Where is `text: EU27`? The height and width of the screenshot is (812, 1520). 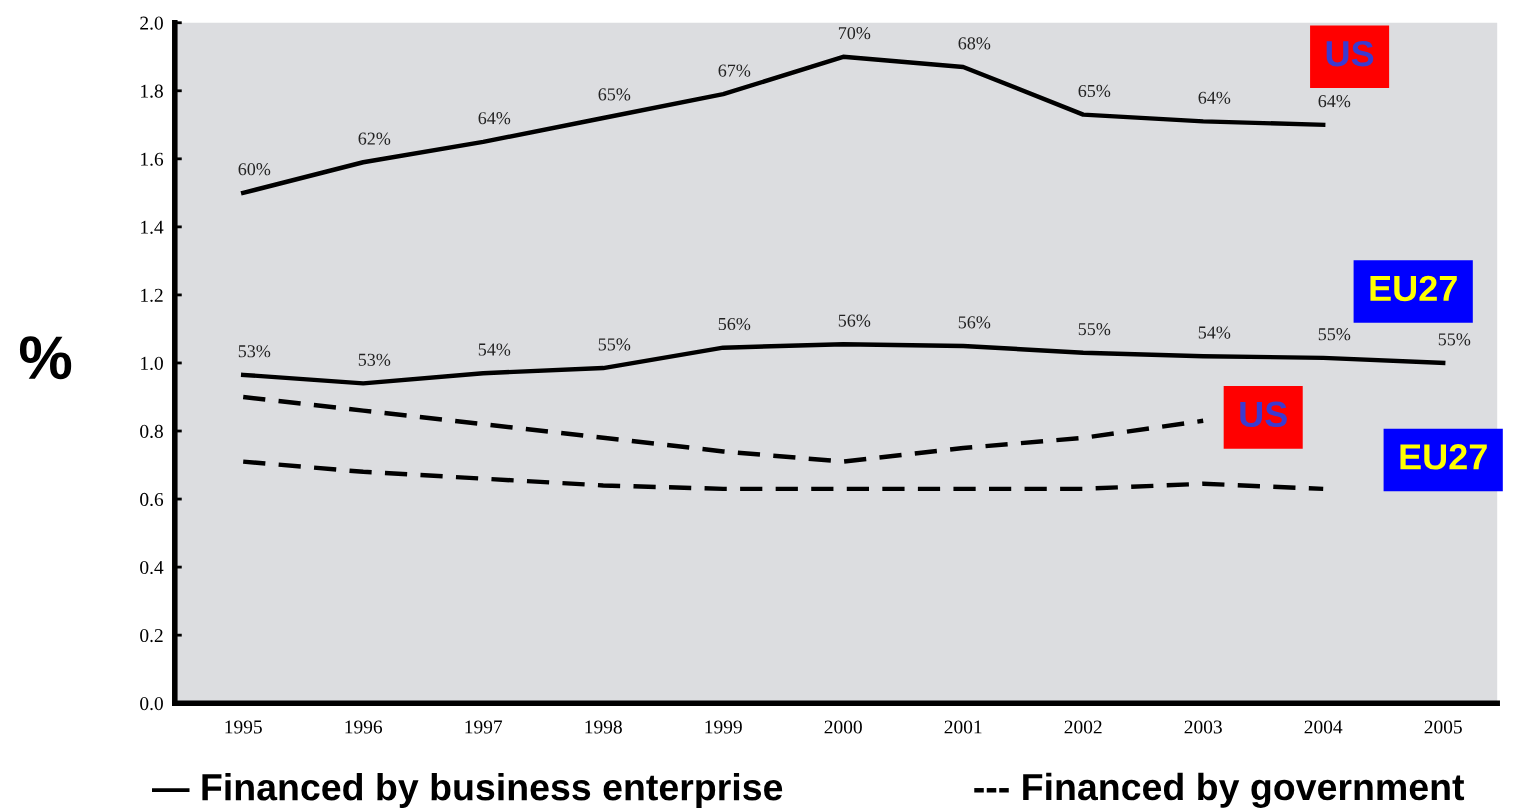 text: EU27 is located at coordinates (1443, 457).